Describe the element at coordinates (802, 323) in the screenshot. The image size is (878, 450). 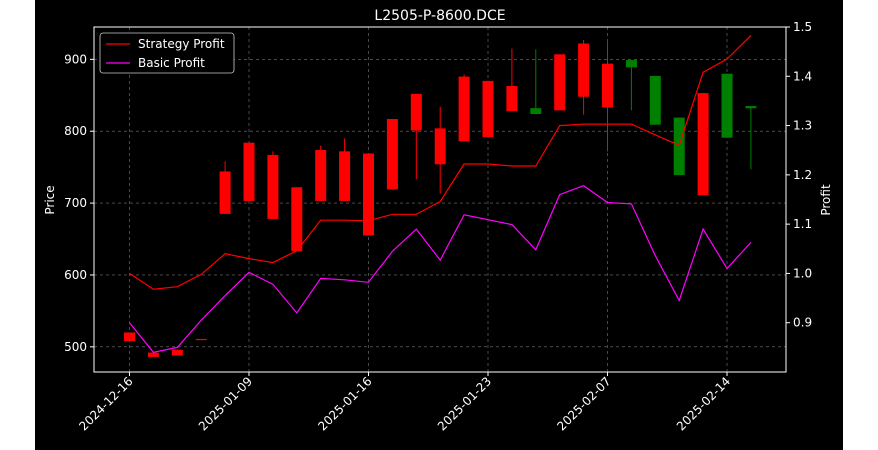
I see `y-right-tick-label-0: 0.9` at that location.